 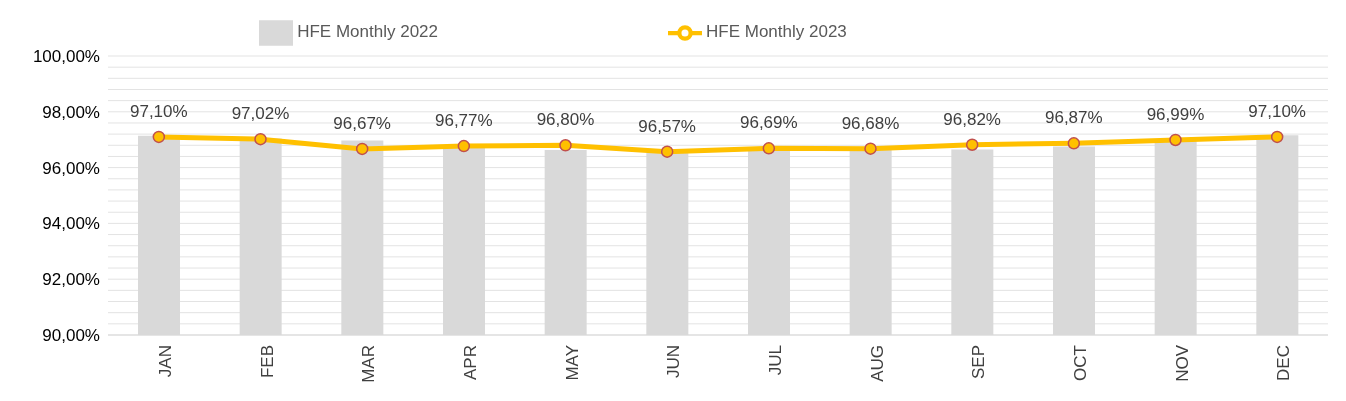 What do you see at coordinates (362, 123) in the screenshot?
I see `data-label: 96,67%` at bounding box center [362, 123].